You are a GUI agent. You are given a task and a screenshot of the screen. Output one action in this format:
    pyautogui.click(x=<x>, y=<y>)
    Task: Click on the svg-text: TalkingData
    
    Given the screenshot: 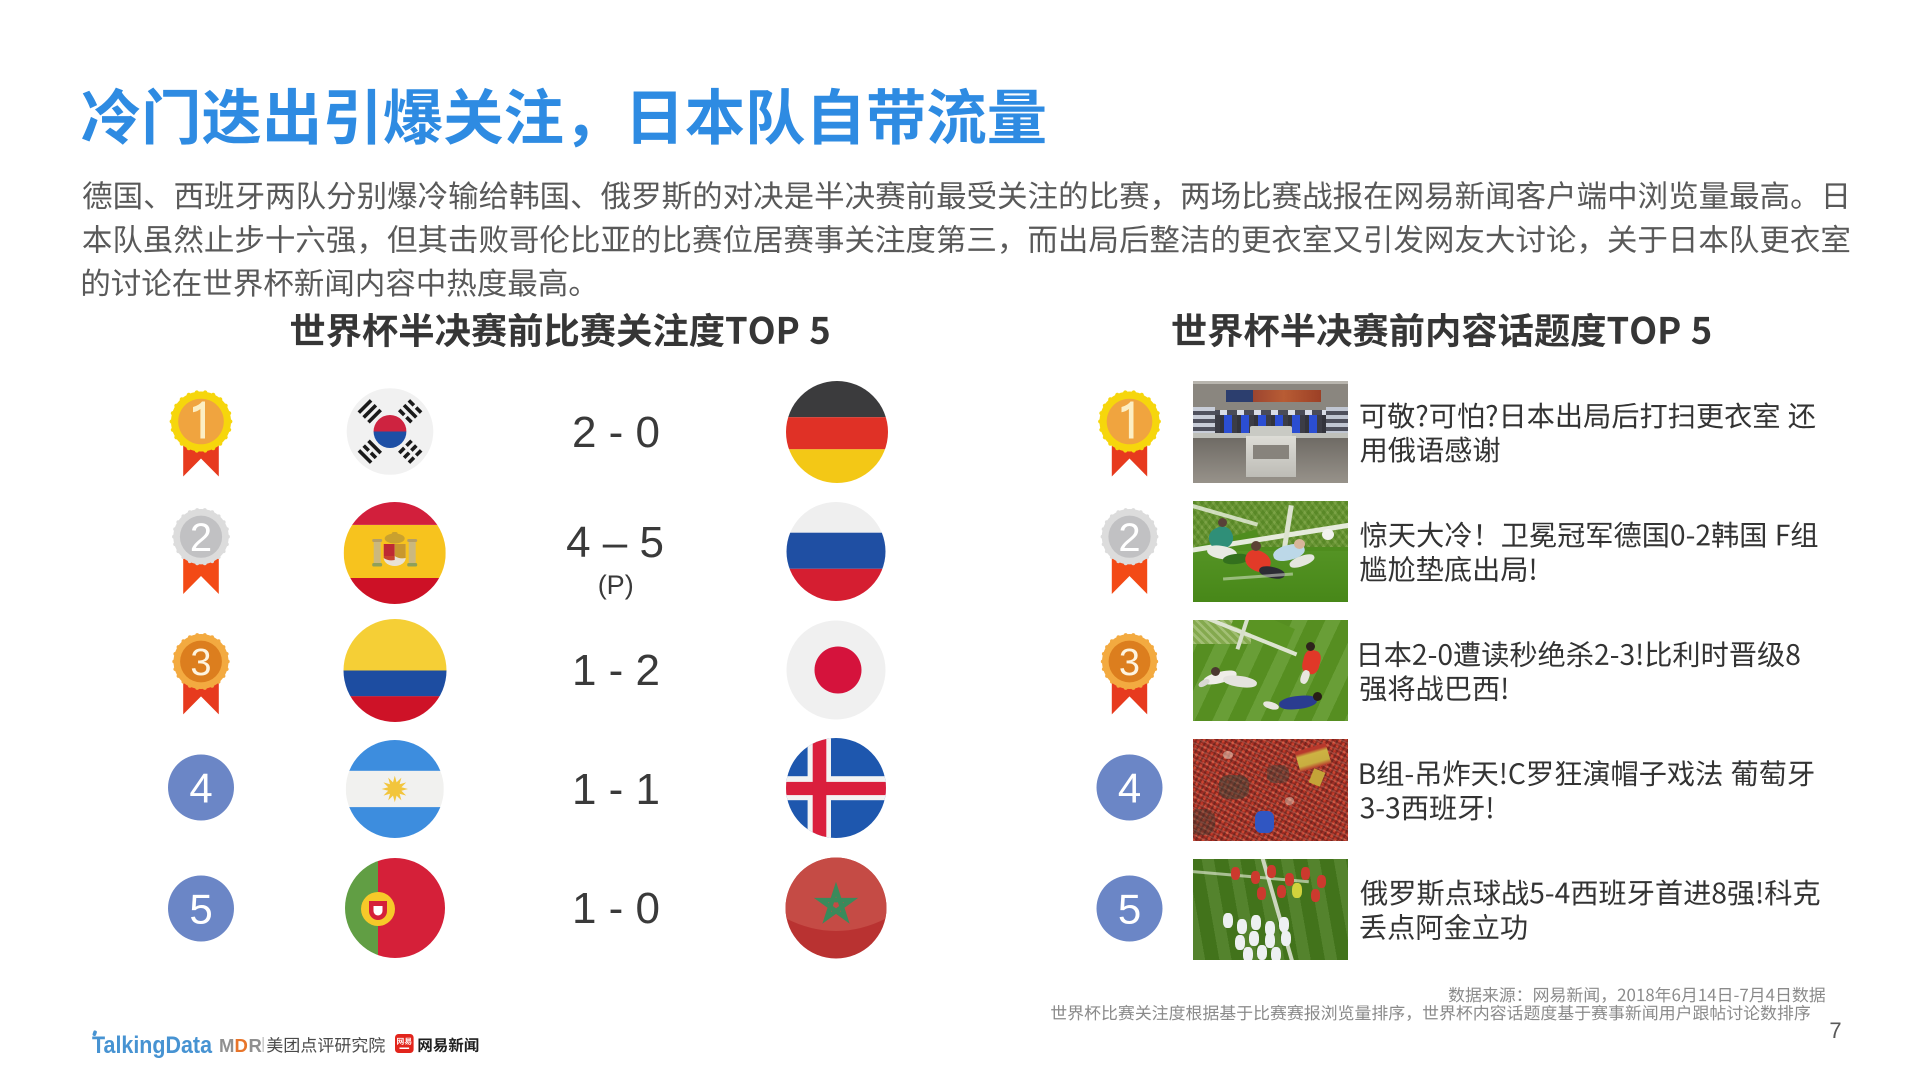 What is the action you would take?
    pyautogui.click(x=152, y=1045)
    